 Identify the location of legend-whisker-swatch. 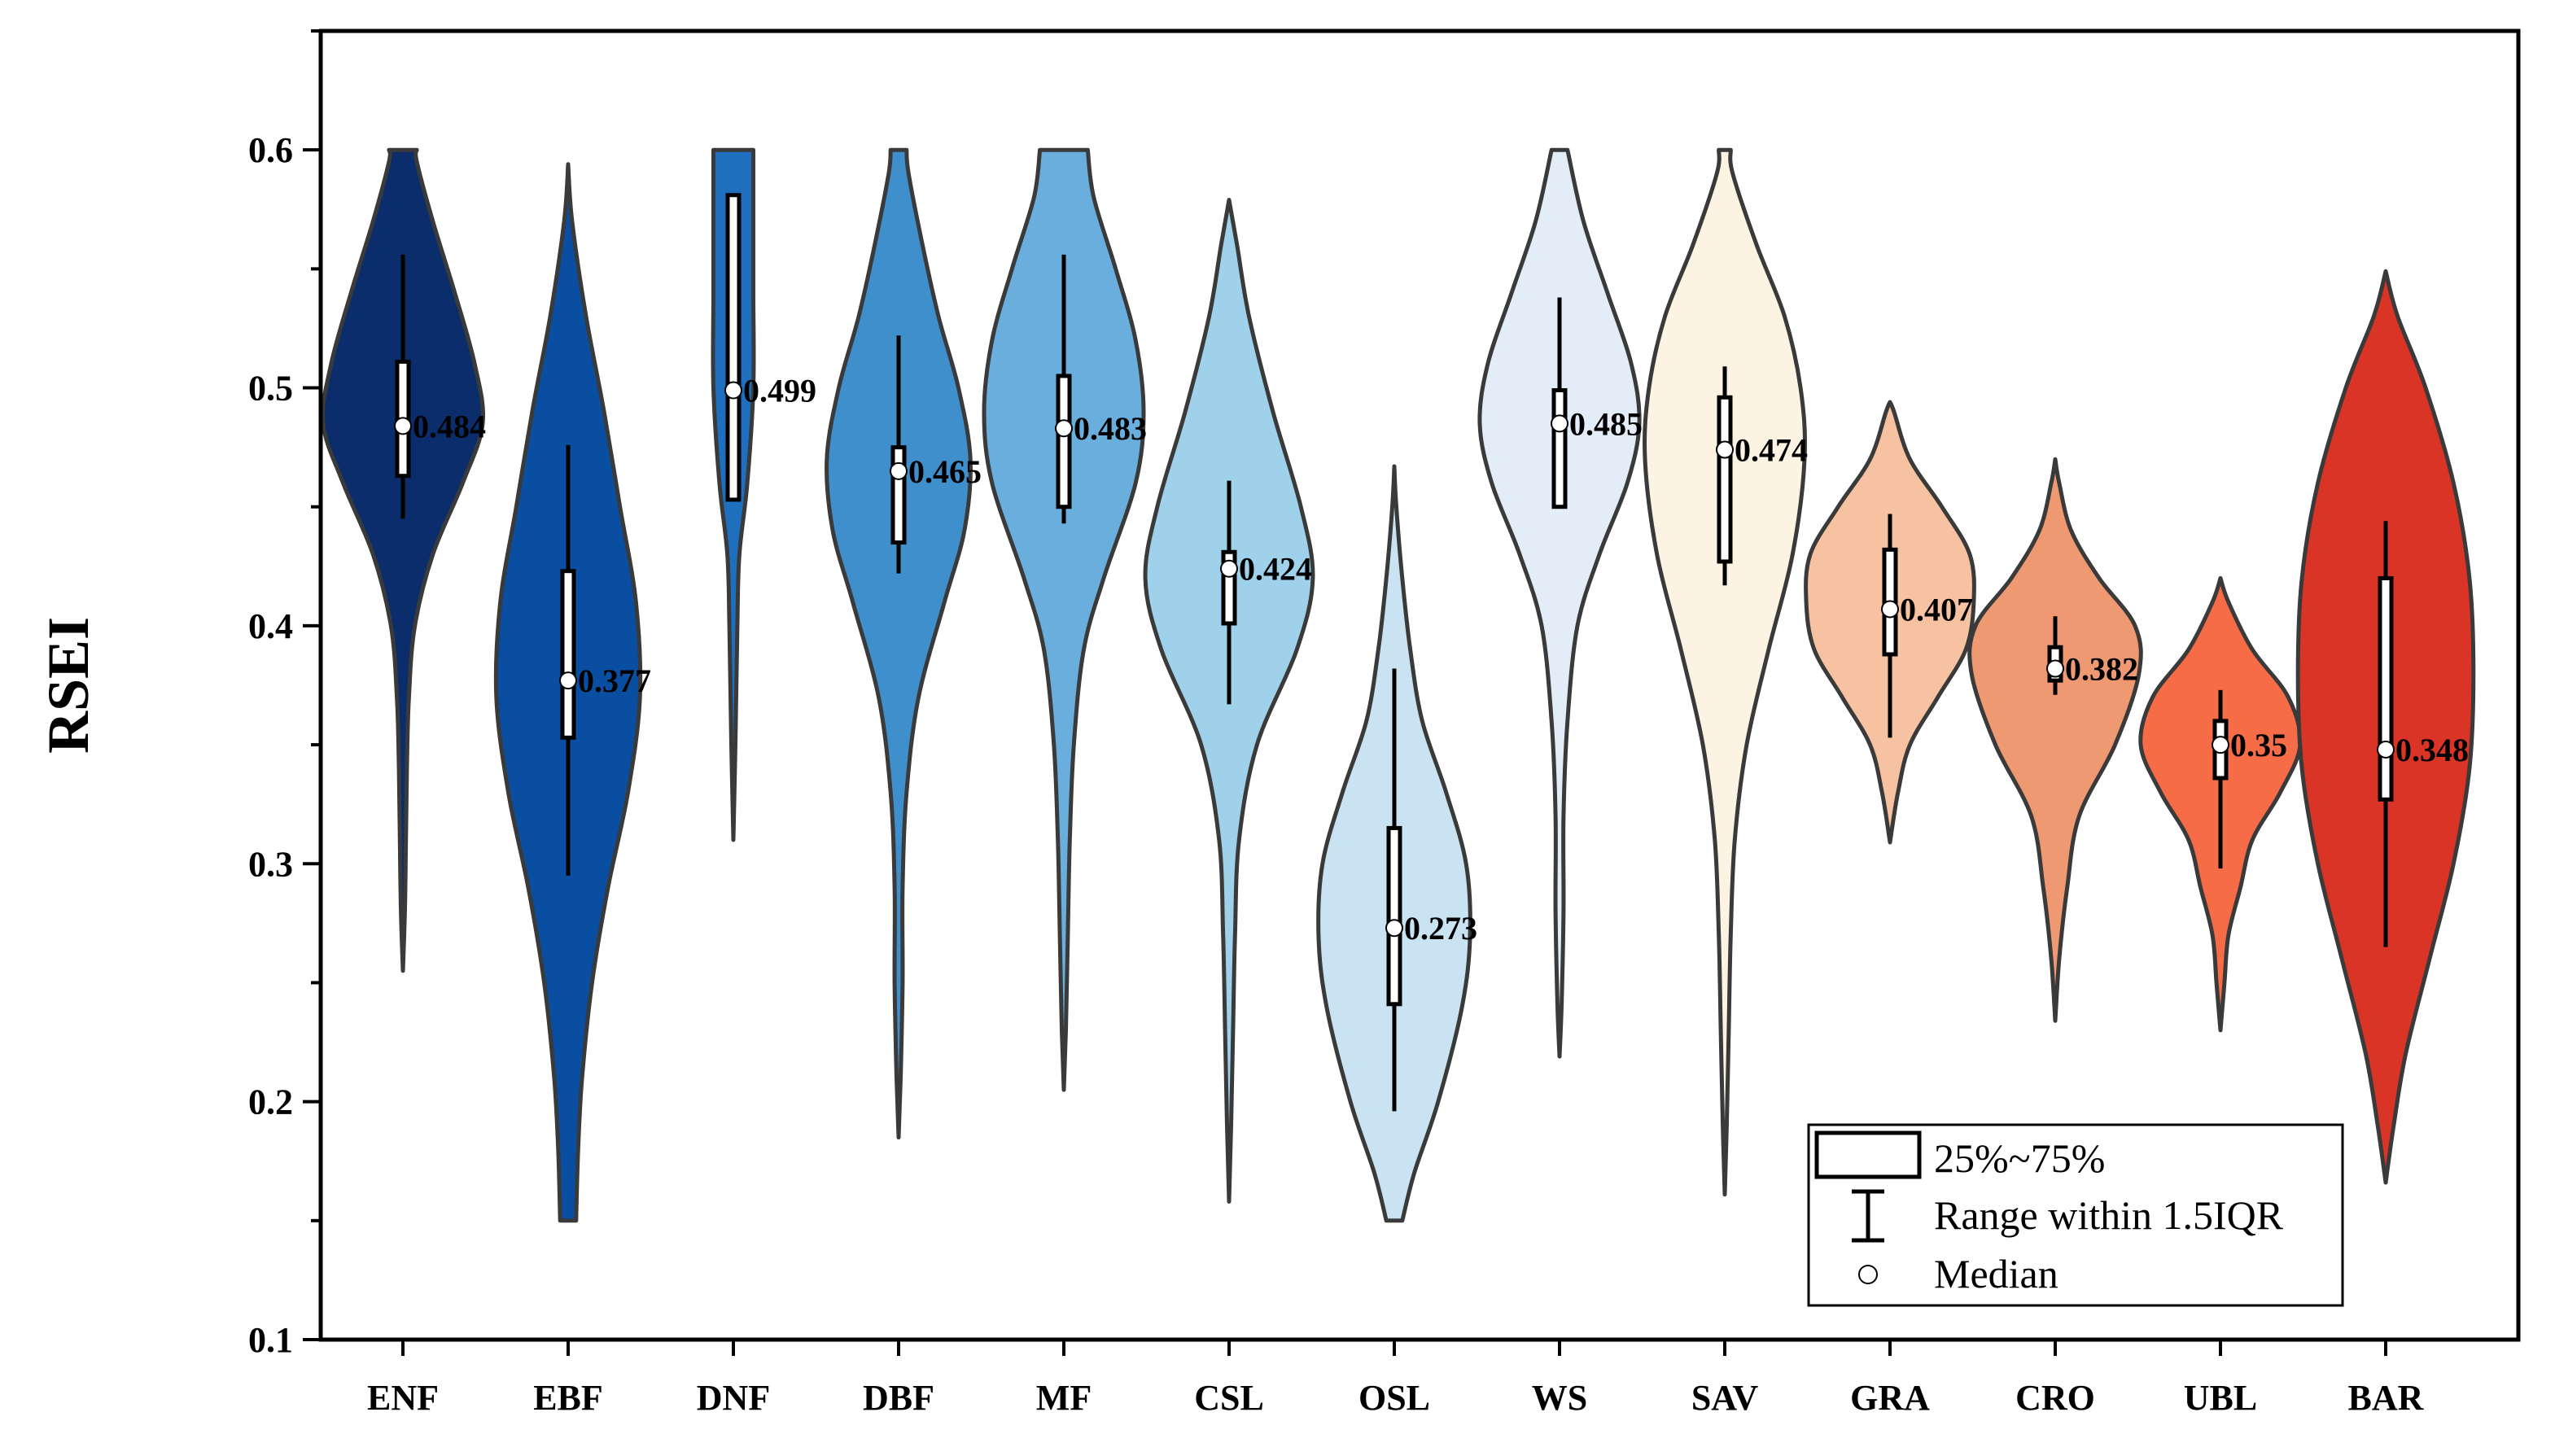
(1868, 1216).